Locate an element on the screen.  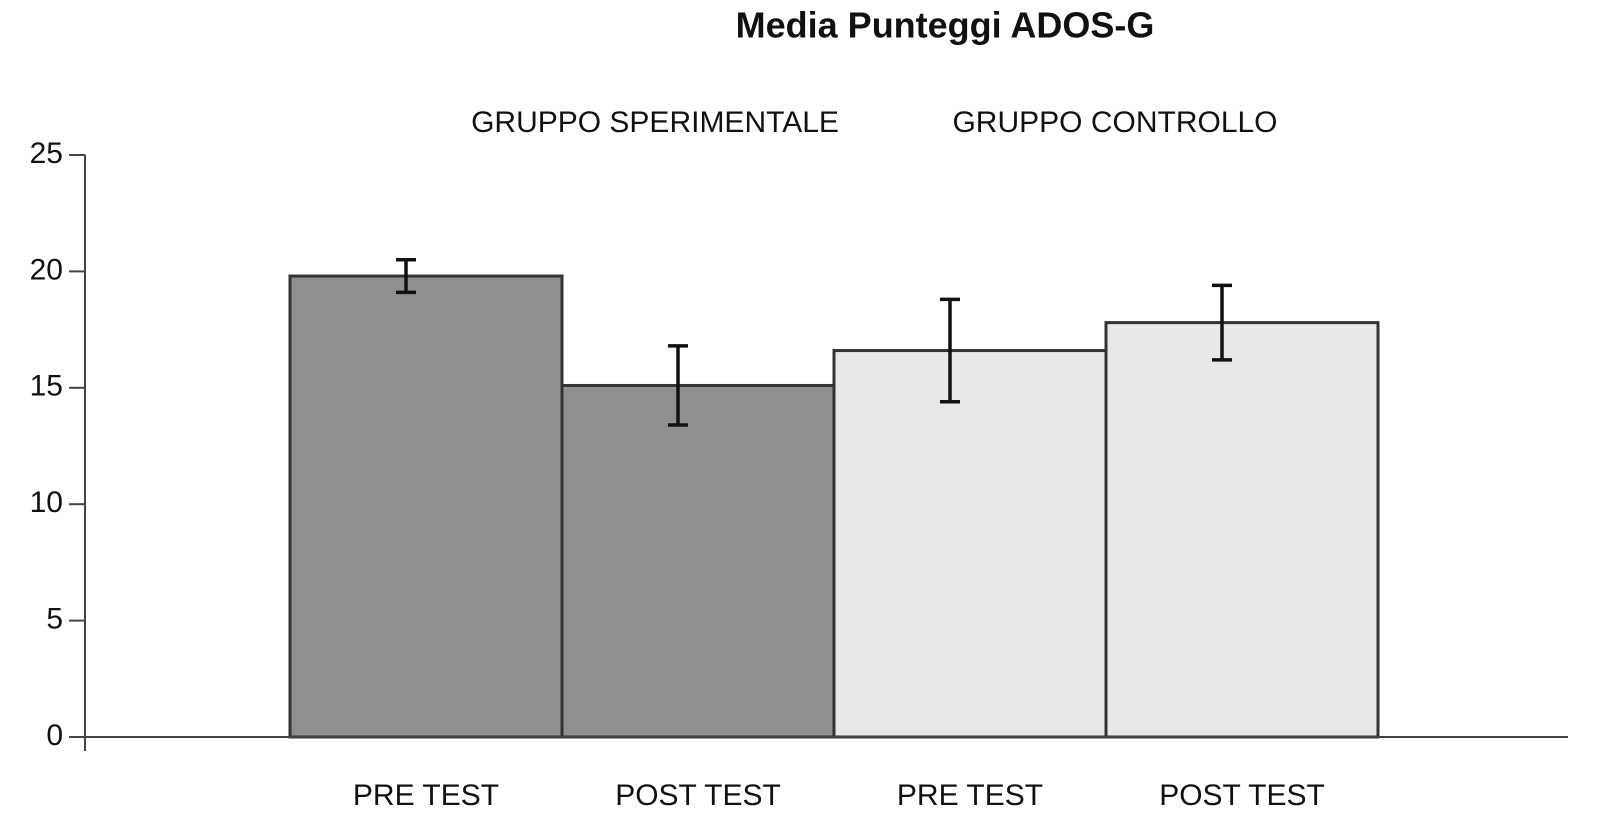
group-label: GRUPPO CONTROLLO is located at coordinates (1114, 122).